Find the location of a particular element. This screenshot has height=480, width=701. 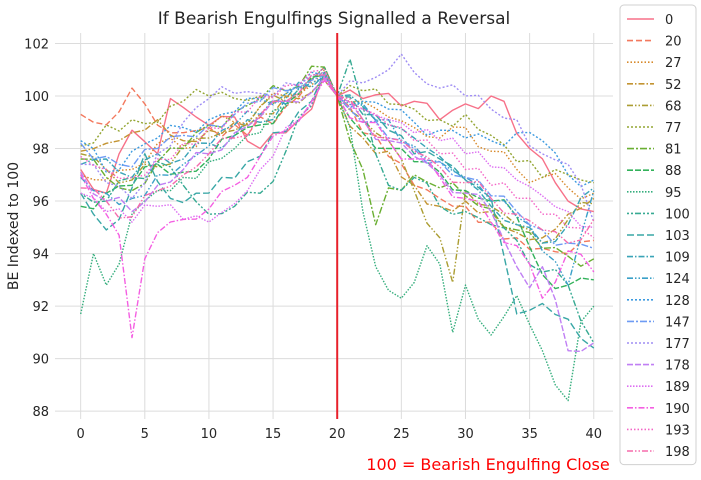

y-tick-label: 88 is located at coordinates (40, 412).